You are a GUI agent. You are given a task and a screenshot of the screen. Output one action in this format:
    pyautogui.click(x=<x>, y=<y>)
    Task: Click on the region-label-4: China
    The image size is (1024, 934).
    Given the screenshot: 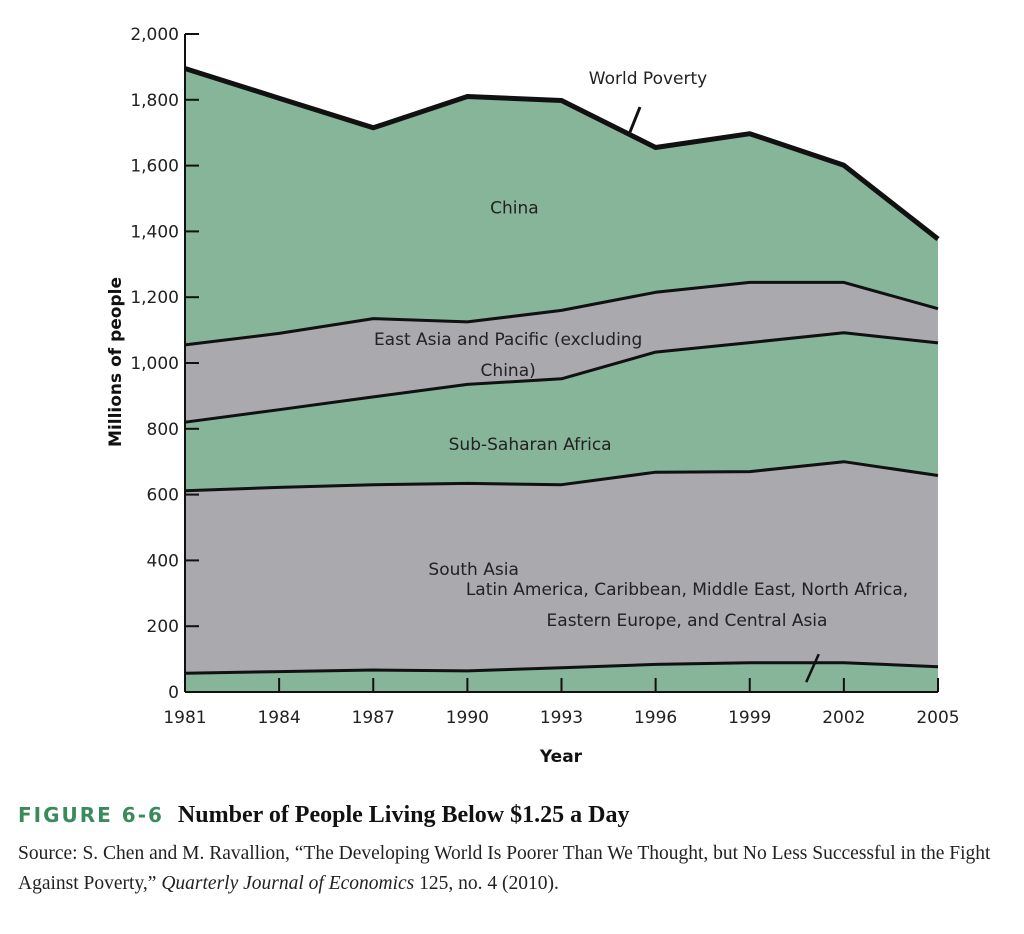 What is the action you would take?
    pyautogui.click(x=514, y=208)
    